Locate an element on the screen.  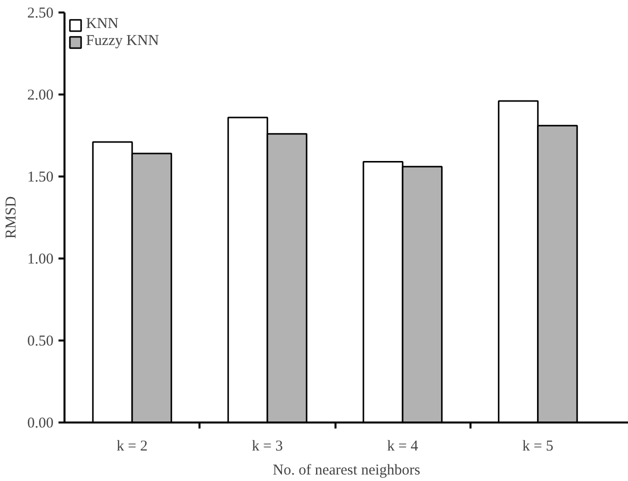
x-tick-label: k = 2 is located at coordinates (132, 446).